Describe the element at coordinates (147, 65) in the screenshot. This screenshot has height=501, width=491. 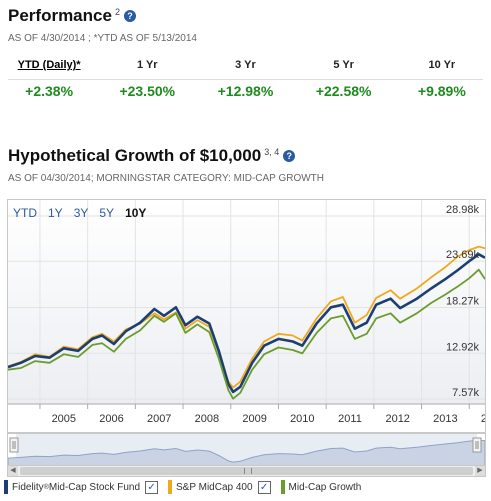
I see `col-1yr: 1 Yr` at that location.